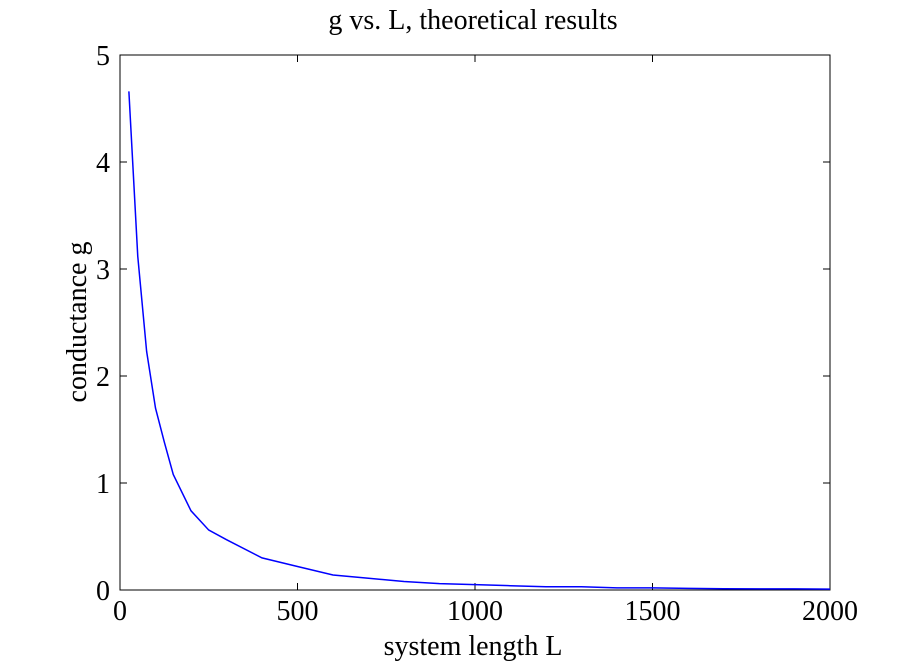 Image resolution: width=916 pixels, height=665 pixels. What do you see at coordinates (120, 611) in the screenshot?
I see `x-tick-label: 0` at bounding box center [120, 611].